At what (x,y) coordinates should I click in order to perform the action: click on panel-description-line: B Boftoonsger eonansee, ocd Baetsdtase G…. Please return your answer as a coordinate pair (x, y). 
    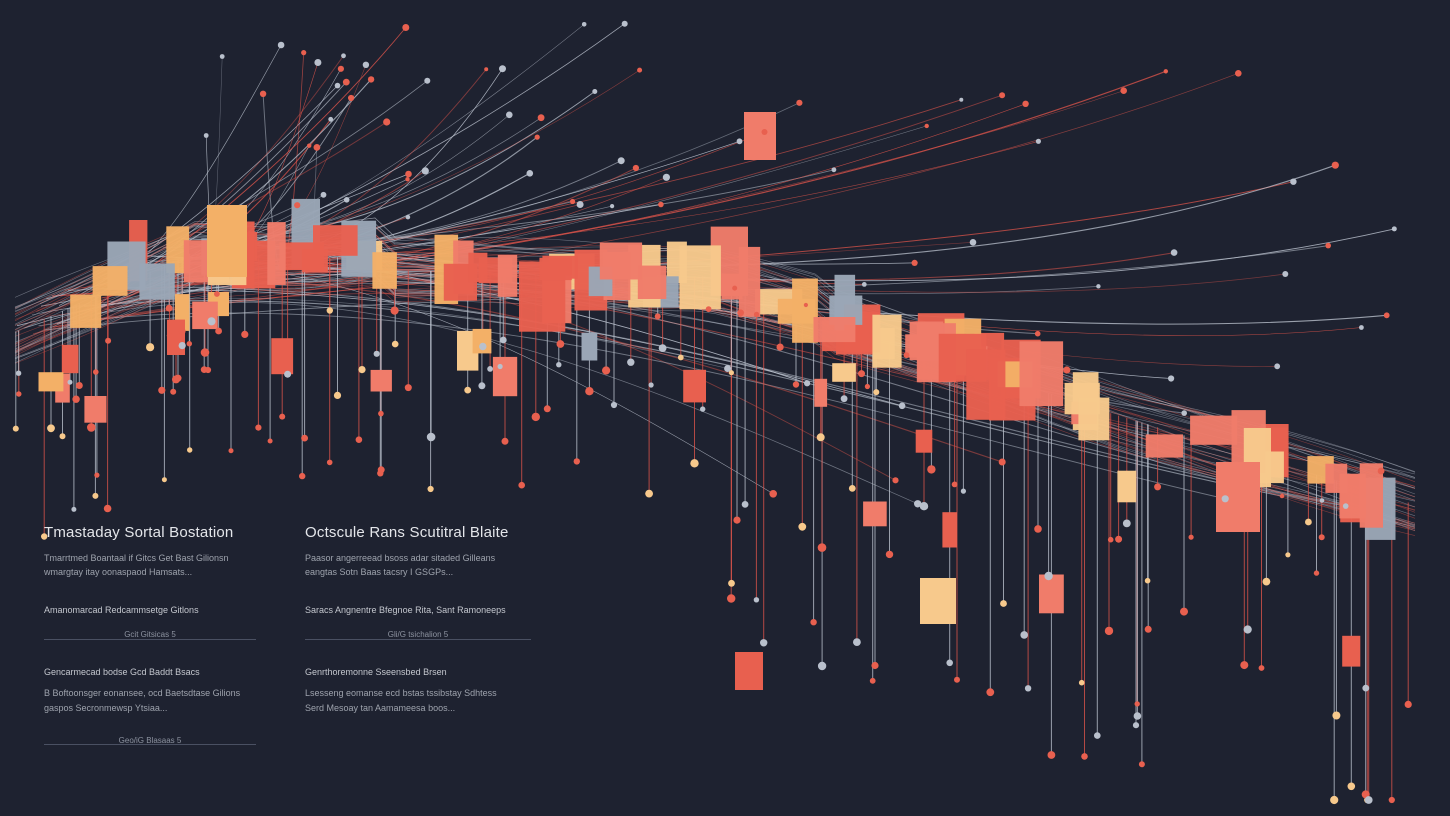
    Looking at the image, I should click on (142, 693).